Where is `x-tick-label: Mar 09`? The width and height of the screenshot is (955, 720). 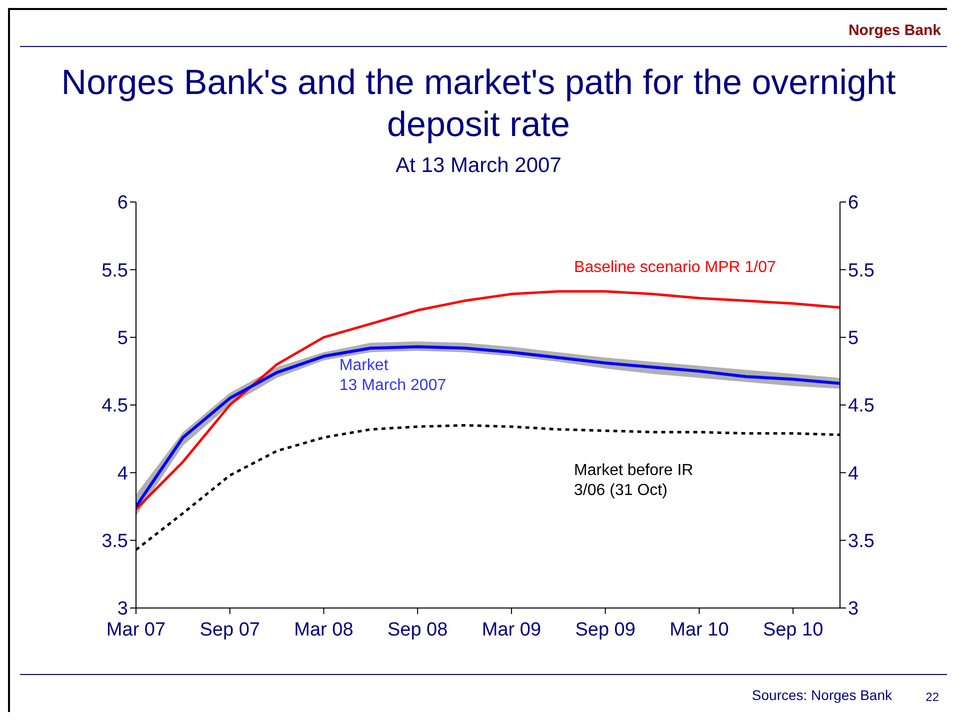
x-tick-label: Mar 09 is located at coordinates (512, 629).